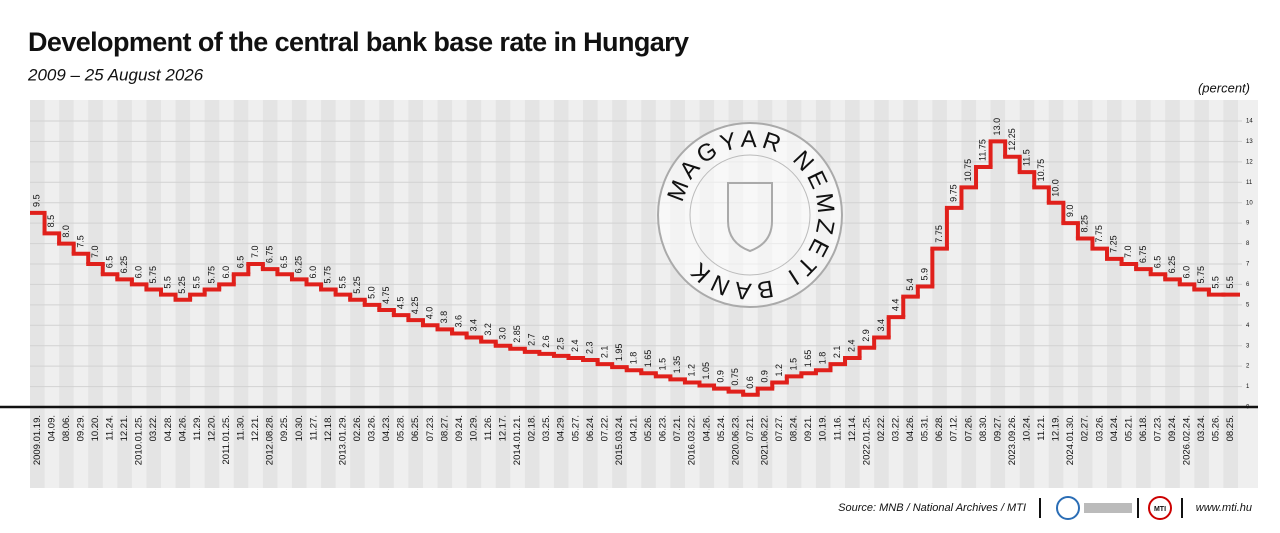  Describe the element at coordinates (1249, 162) in the screenshot. I see `y-tick-label: 12` at that location.